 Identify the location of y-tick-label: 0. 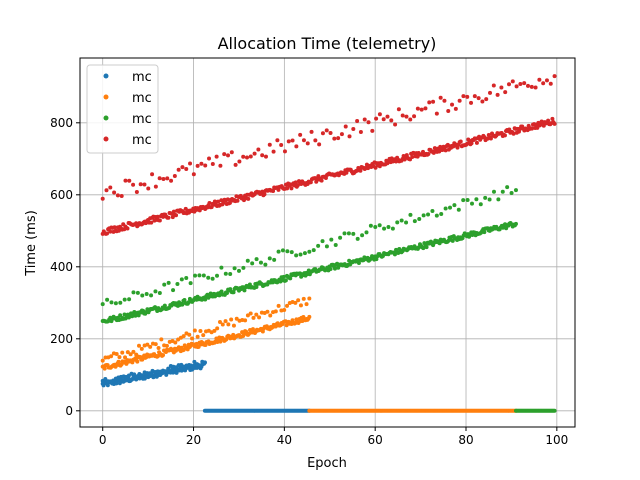
(69, 411).